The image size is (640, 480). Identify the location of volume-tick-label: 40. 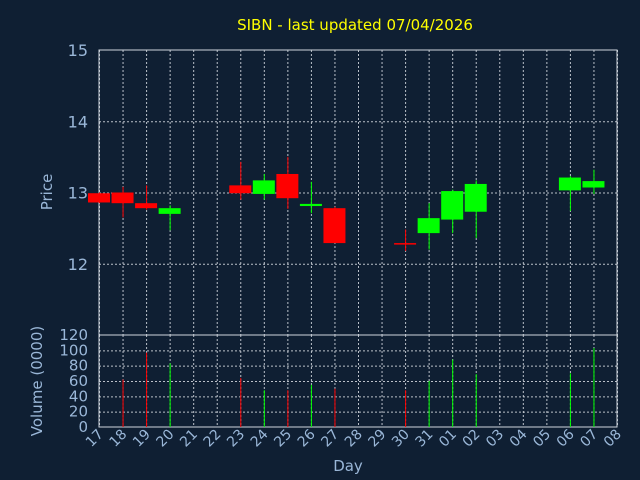
(78, 396).